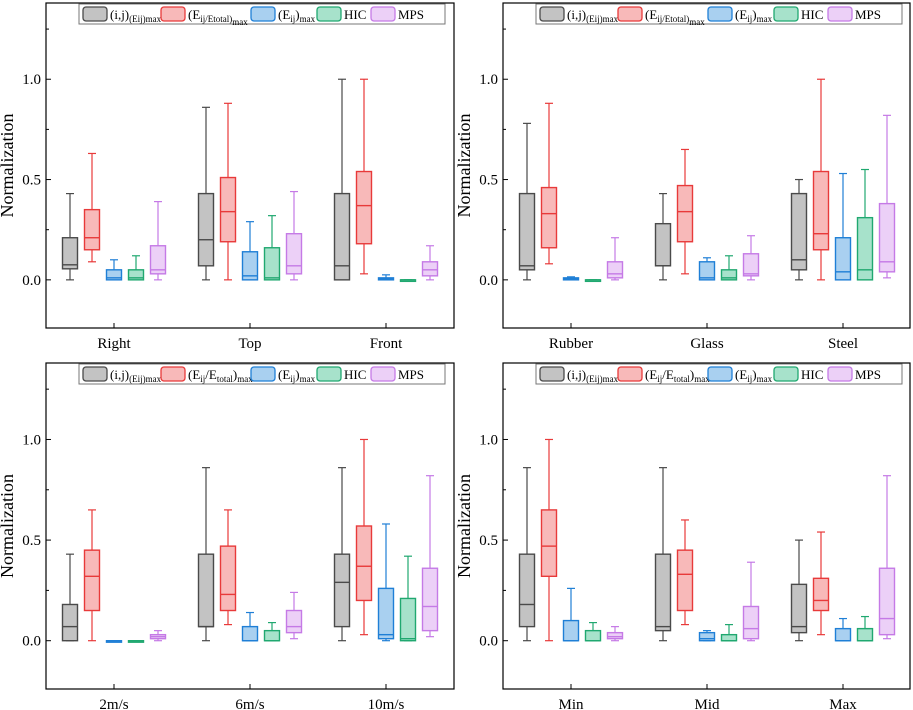 The height and width of the screenshot is (710, 913). I want to click on legend-label: (Eij/Etotal)max, so click(218, 17).